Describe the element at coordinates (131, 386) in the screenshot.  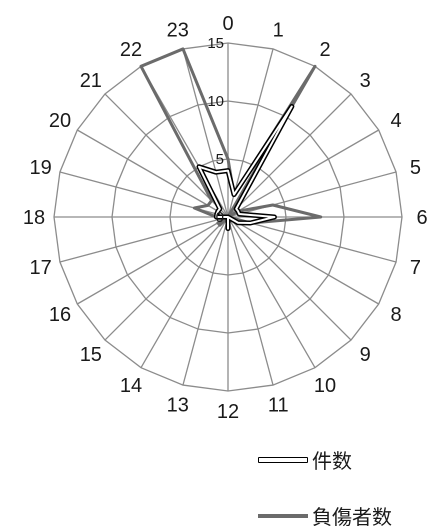
I see `category-label-14: 14` at that location.